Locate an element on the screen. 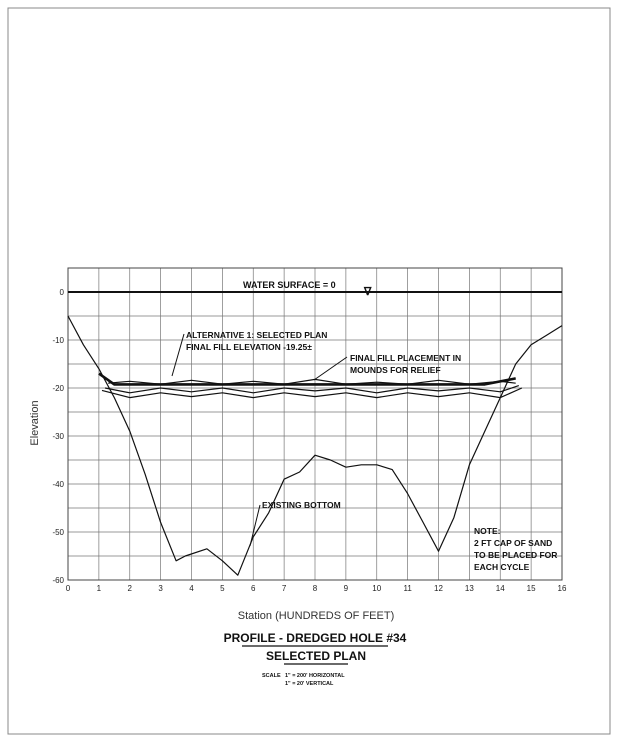  existing-bottom-leader is located at coordinates (255, 525).